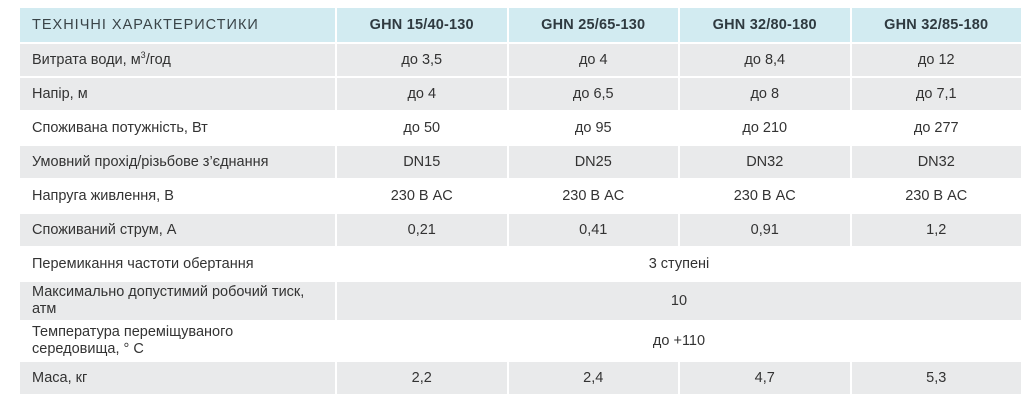 Image resolution: width=1021 pixels, height=412 pixels. I want to click on table-row-mass: Маса, кг 2,2 2,4 4,7 5,3, so click(520, 378).